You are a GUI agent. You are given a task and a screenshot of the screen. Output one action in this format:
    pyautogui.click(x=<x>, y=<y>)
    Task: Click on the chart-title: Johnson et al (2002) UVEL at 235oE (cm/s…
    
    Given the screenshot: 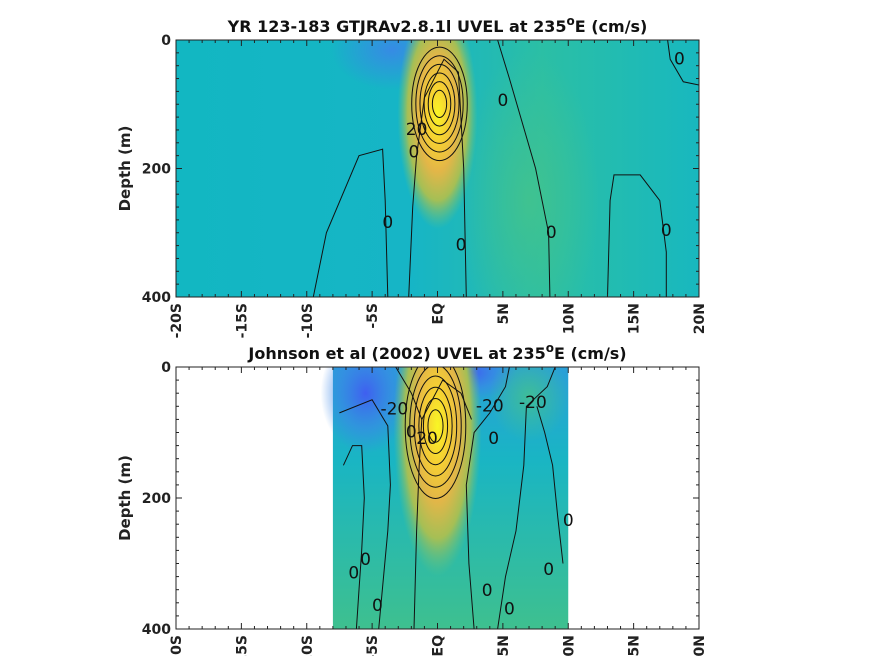 What is the action you would take?
    pyautogui.click(x=436, y=352)
    